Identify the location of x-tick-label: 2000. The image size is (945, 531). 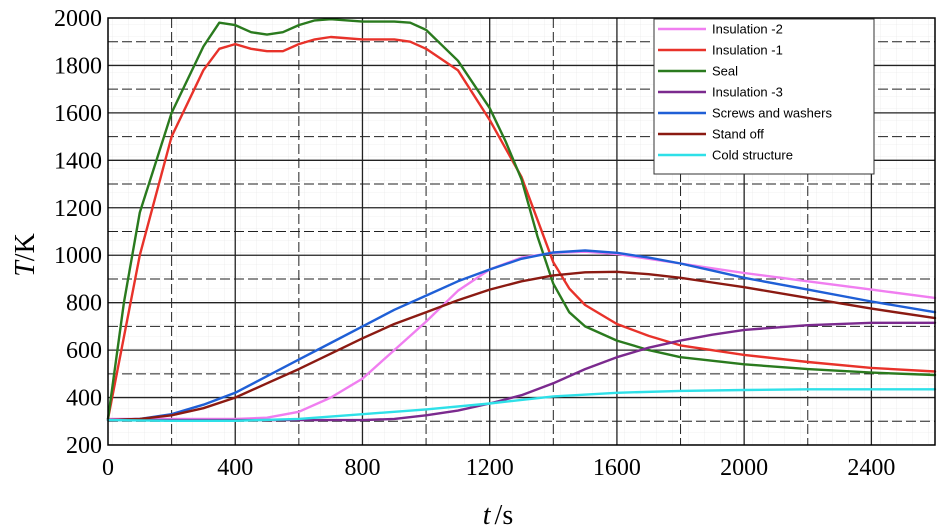
(744, 468).